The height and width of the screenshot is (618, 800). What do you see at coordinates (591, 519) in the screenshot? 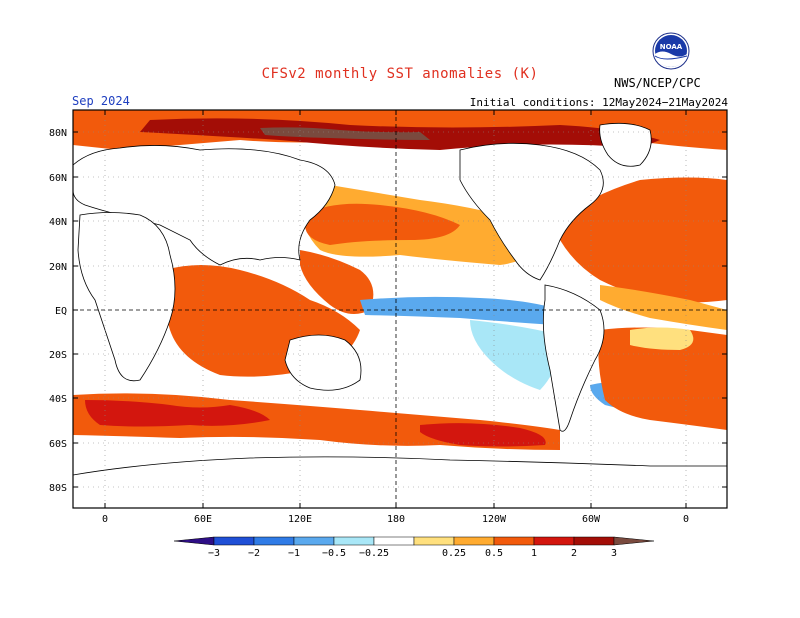
I see `lon-label: 60W` at bounding box center [591, 519].